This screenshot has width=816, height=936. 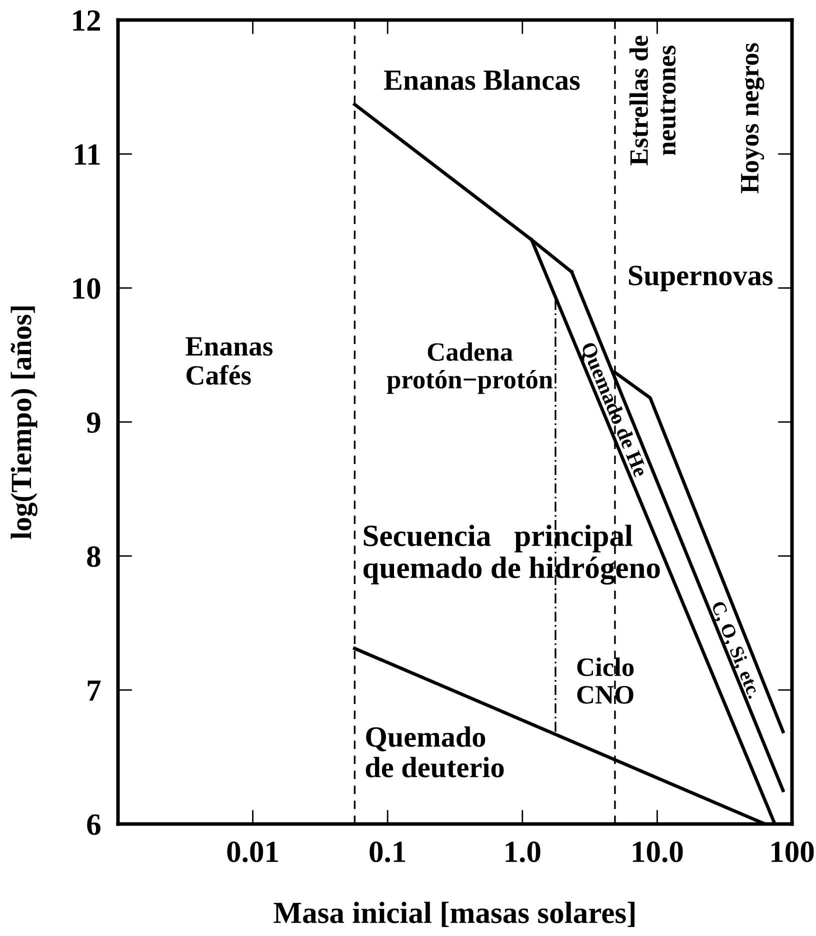 What do you see at coordinates (605, 681) in the screenshot?
I see `annotation: Ciclo CNO` at bounding box center [605, 681].